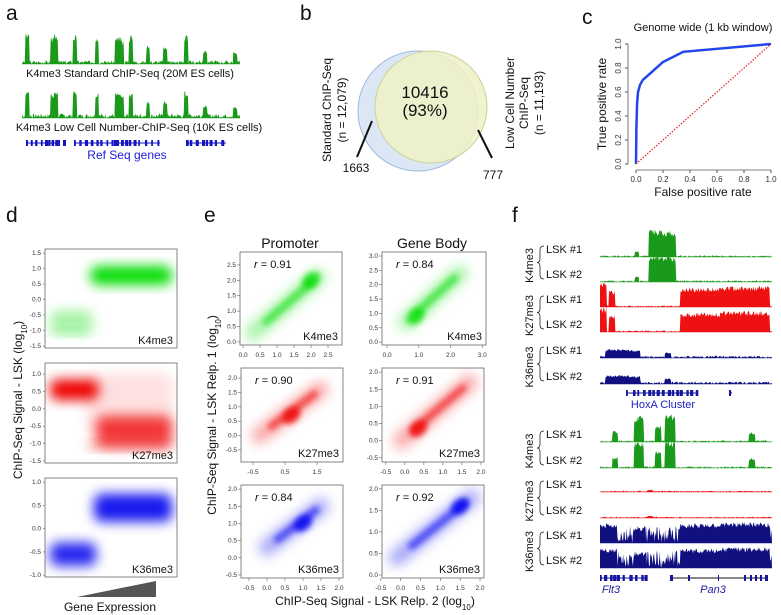 The image size is (781, 615). Describe the element at coordinates (243, 355) in the screenshot. I see `x-tick-label: 0.0` at that location.